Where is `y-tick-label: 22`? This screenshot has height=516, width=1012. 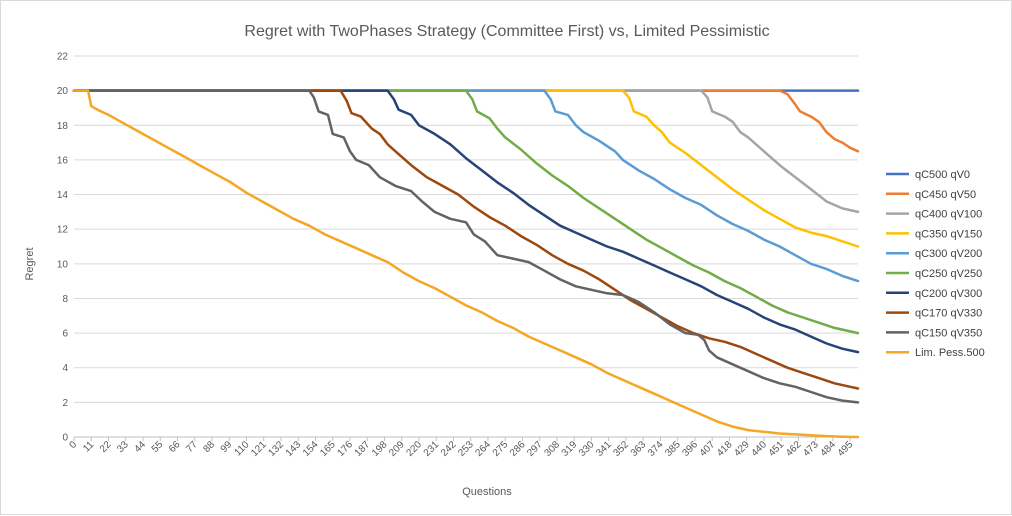 y-tick-label: 22 is located at coordinates (63, 57).